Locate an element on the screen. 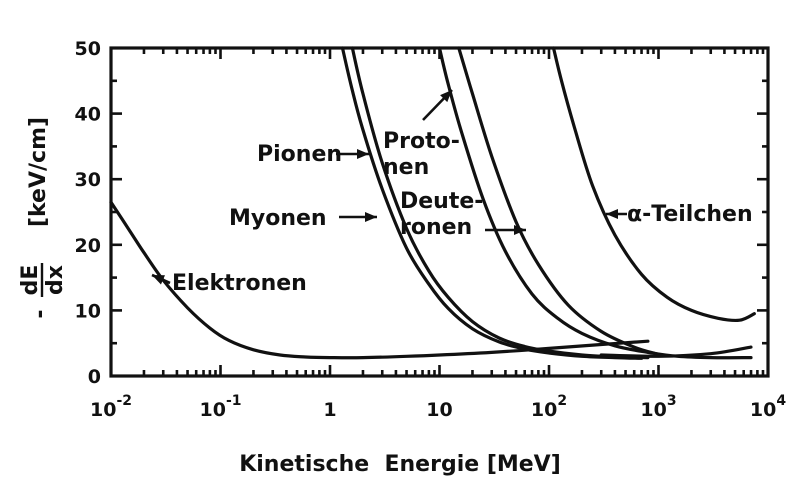 The width and height of the screenshot is (806, 490). label-deuteronen: Deute-ronen is located at coordinates (441, 214).